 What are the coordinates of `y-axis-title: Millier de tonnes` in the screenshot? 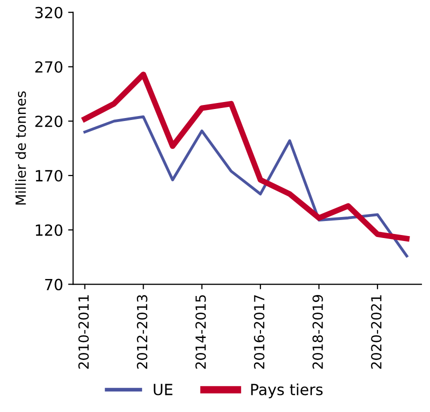 It's located at (20, 148).